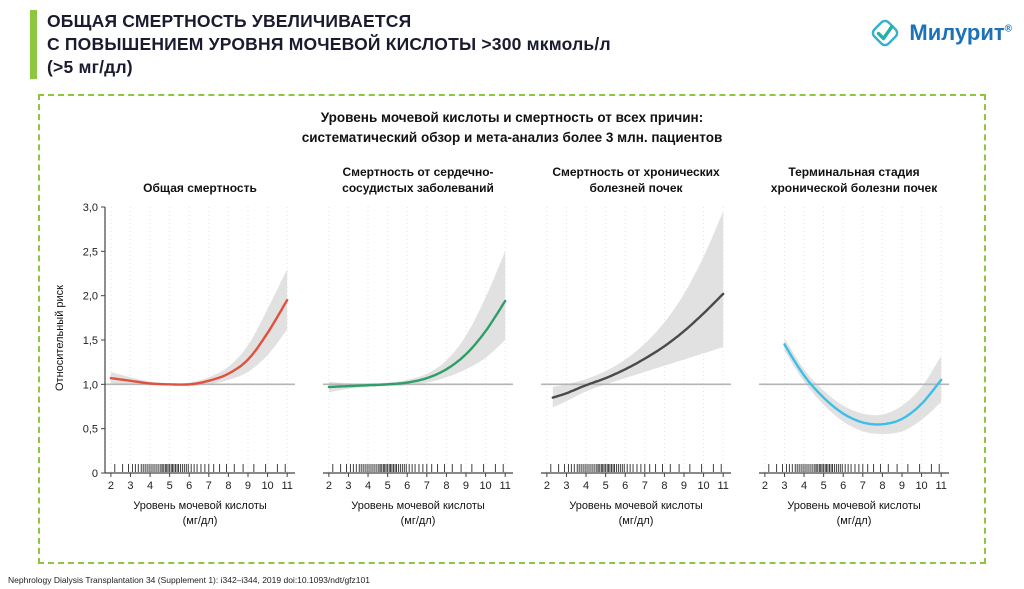 The width and height of the screenshot is (1024, 589). I want to click on y-tick-label: 0, so click(95, 474).